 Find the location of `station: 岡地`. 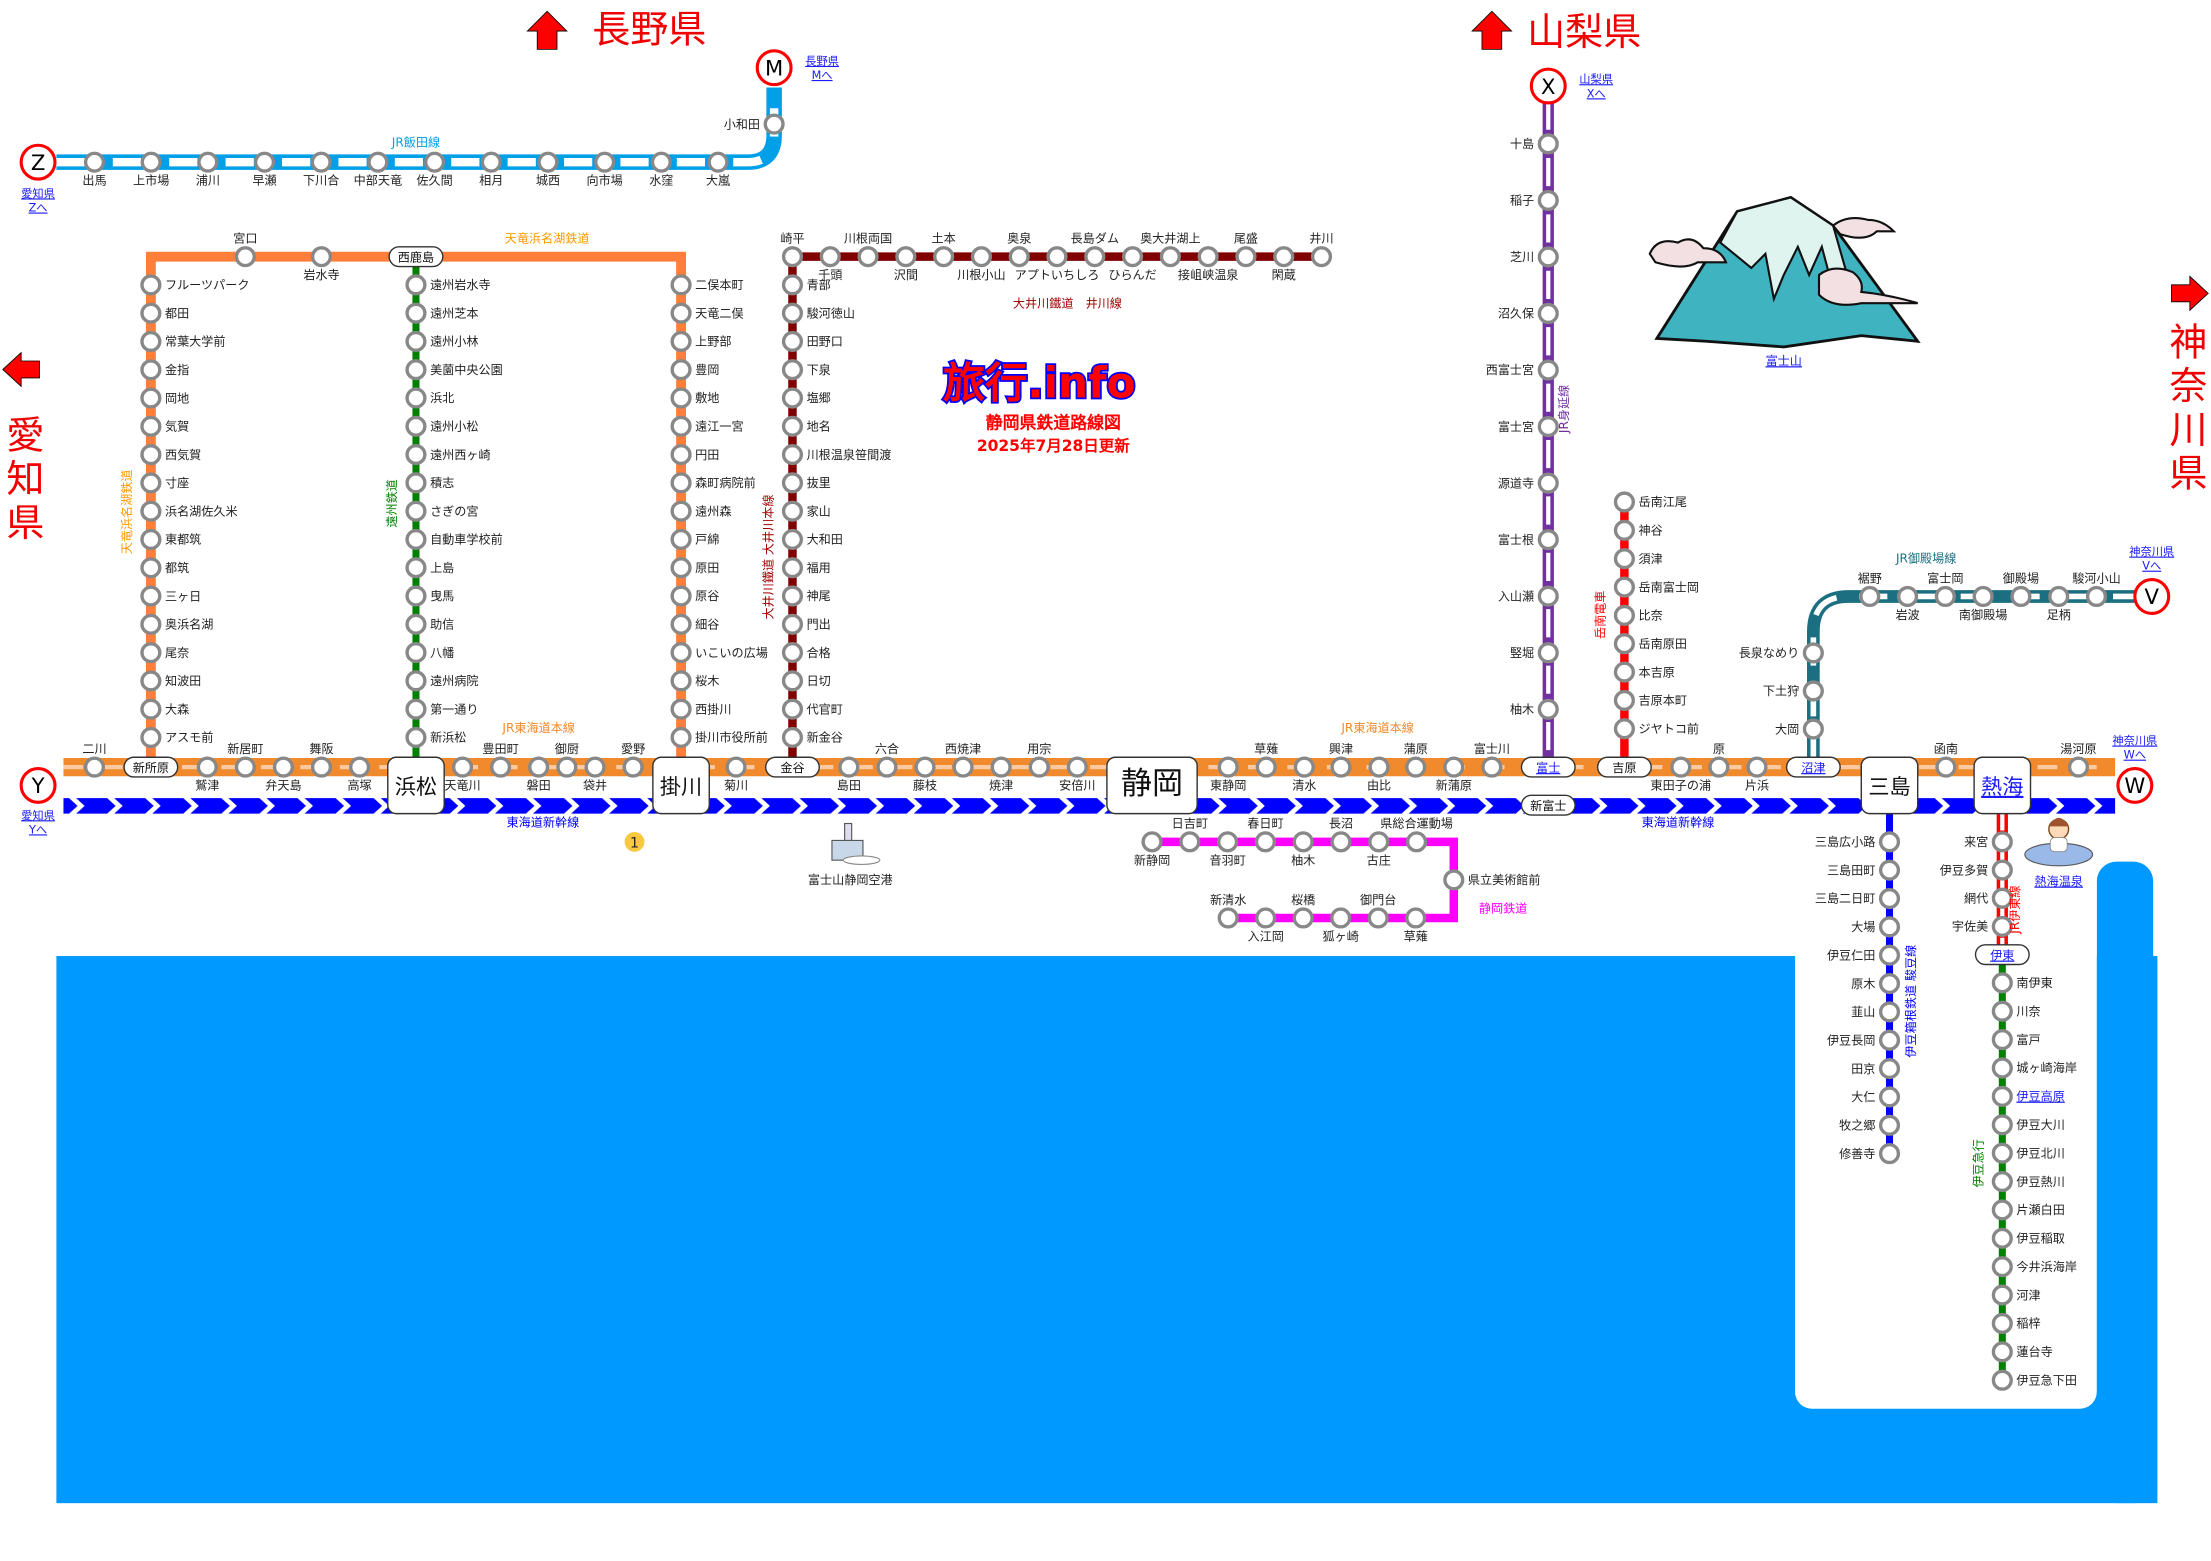

station: 岡地 is located at coordinates (164, 398).